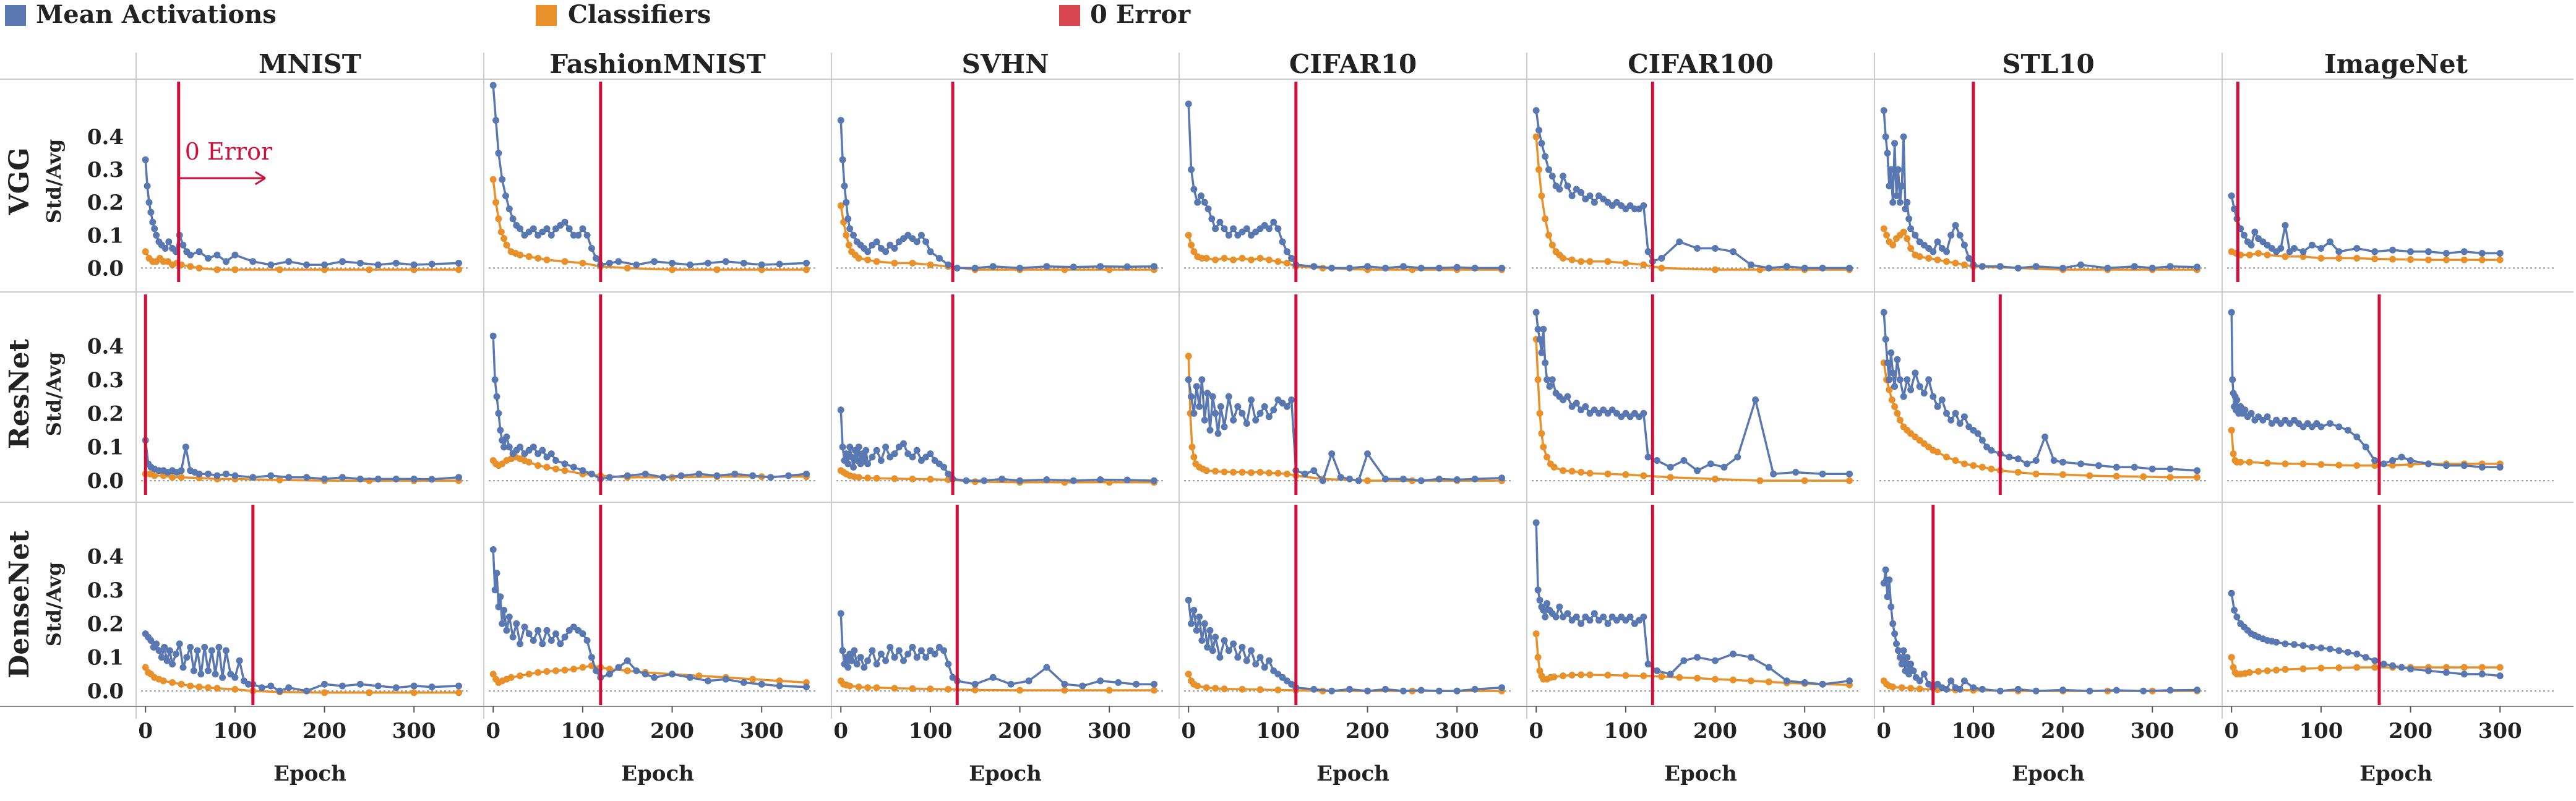 The height and width of the screenshot is (801, 2576). Describe the element at coordinates (999, 394) in the screenshot. I see `panel-resnet-svhn` at that location.